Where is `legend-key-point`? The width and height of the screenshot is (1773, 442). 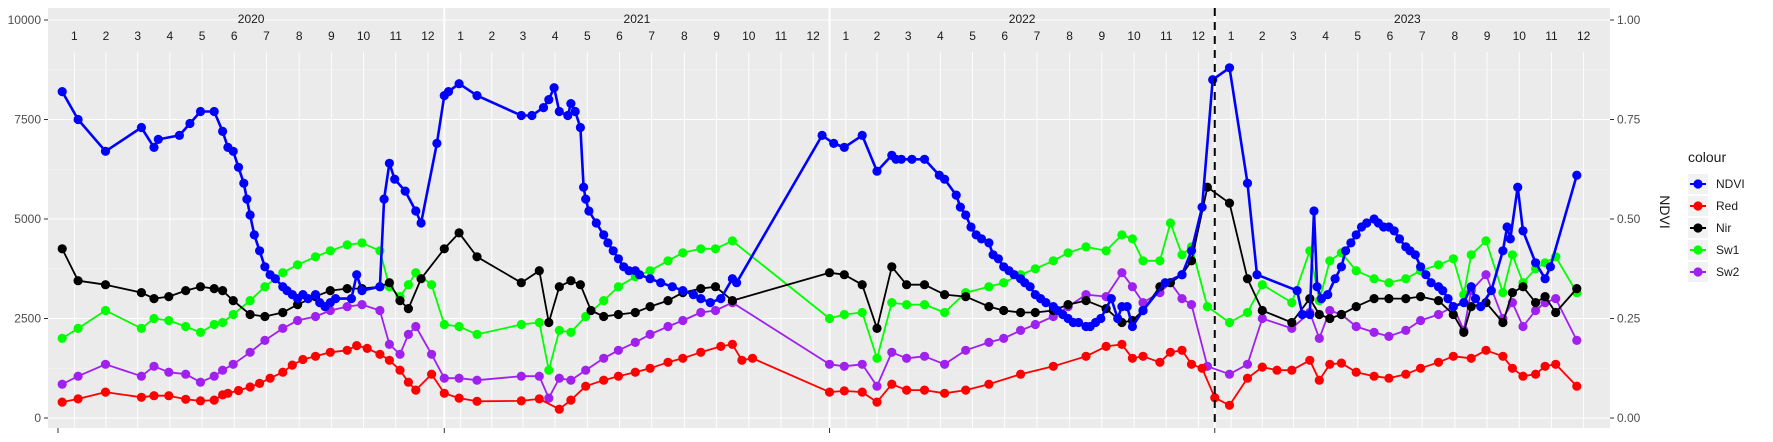
legend-key-point is located at coordinates (1698, 184).